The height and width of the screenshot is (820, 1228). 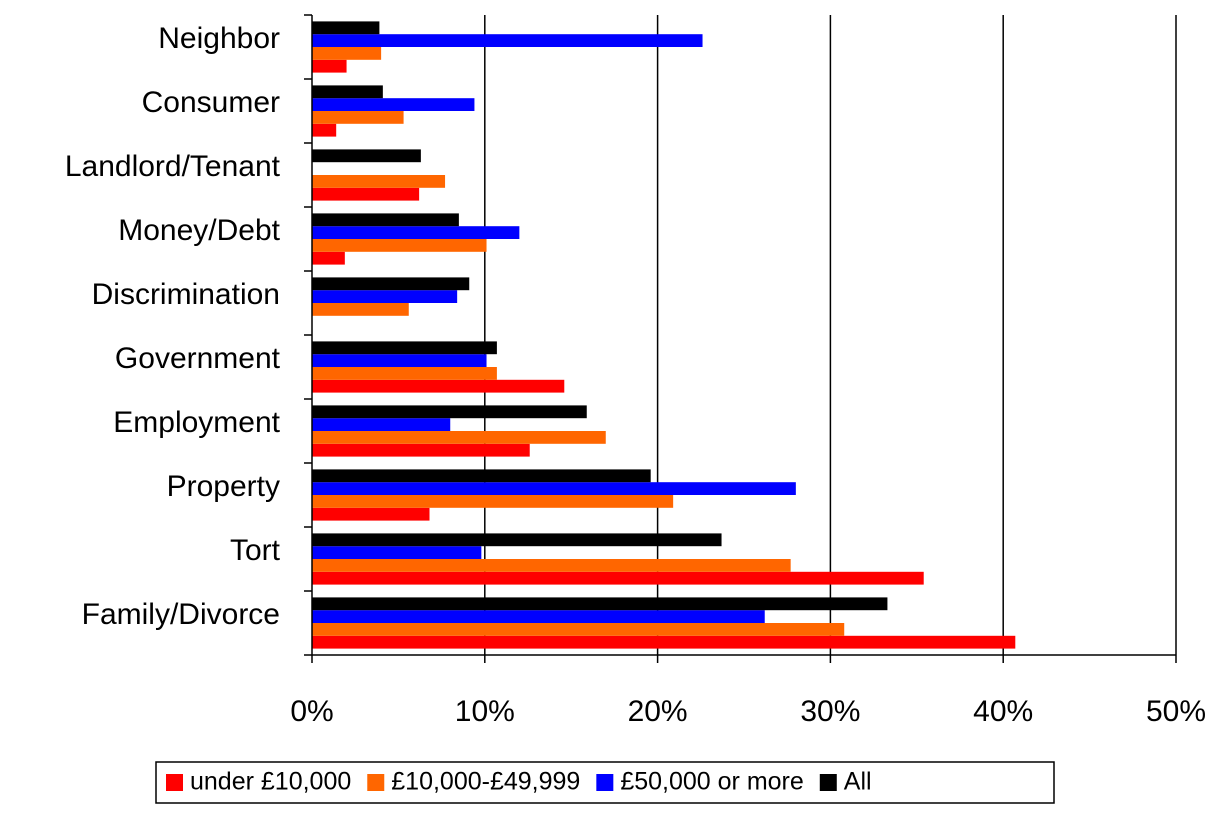 I want to click on y-tick-label: Family/Divorce, so click(x=181, y=614).